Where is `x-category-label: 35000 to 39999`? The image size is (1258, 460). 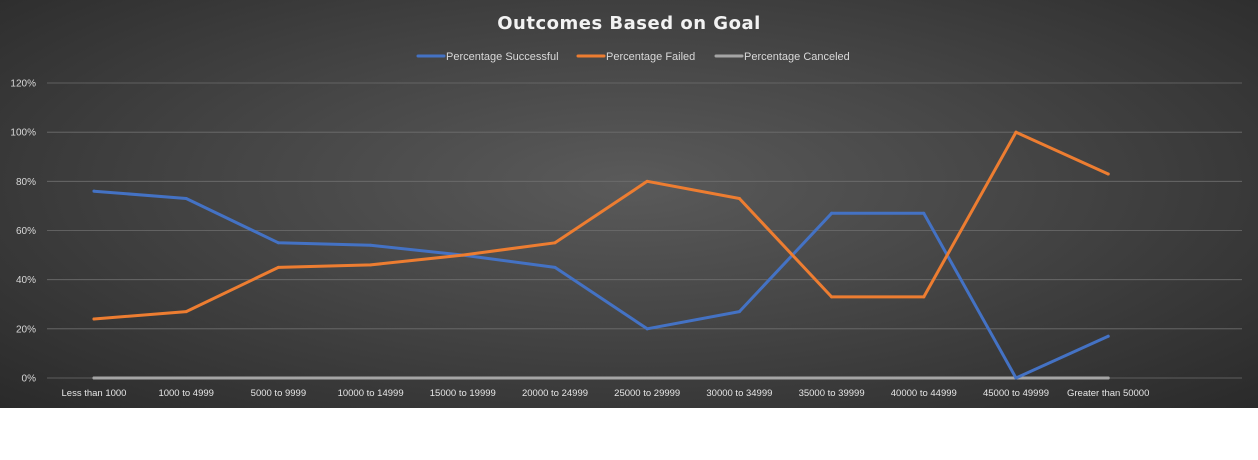 x-category-label: 35000 to 39999 is located at coordinates (832, 393).